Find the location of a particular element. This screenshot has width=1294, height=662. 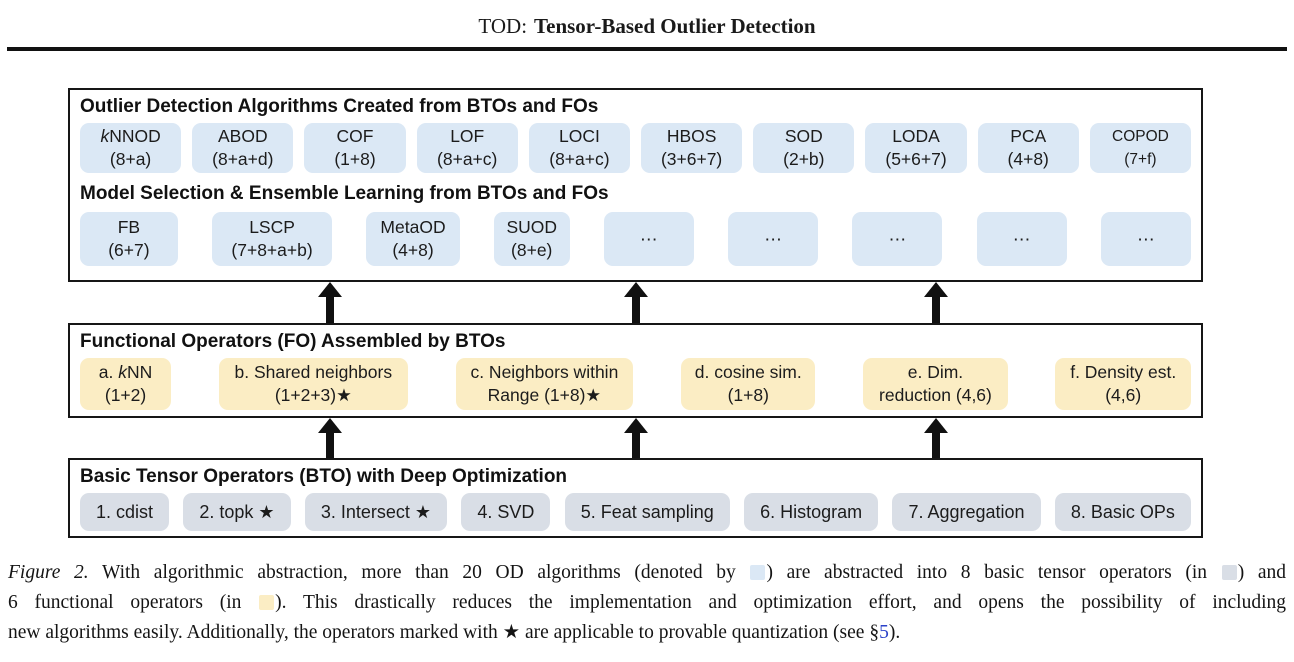

algorithm-composition: (4+8) is located at coordinates (1028, 159).